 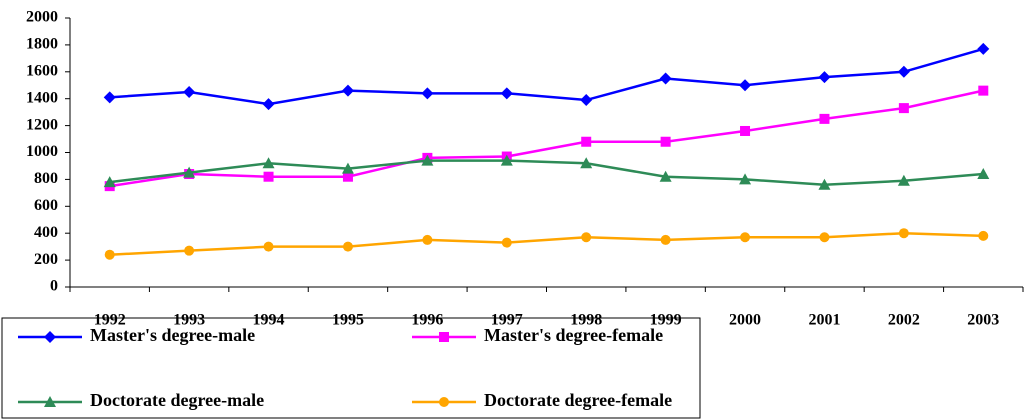 What do you see at coordinates (172, 335) in the screenshot?
I see `legend-label: Master's degree-male` at bounding box center [172, 335].